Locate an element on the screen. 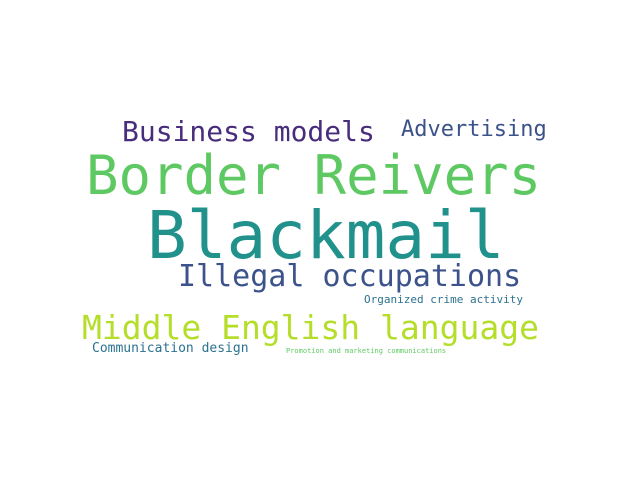 This screenshot has height=480, width=640. word-blackmail: Blackmail is located at coordinates (326, 235).